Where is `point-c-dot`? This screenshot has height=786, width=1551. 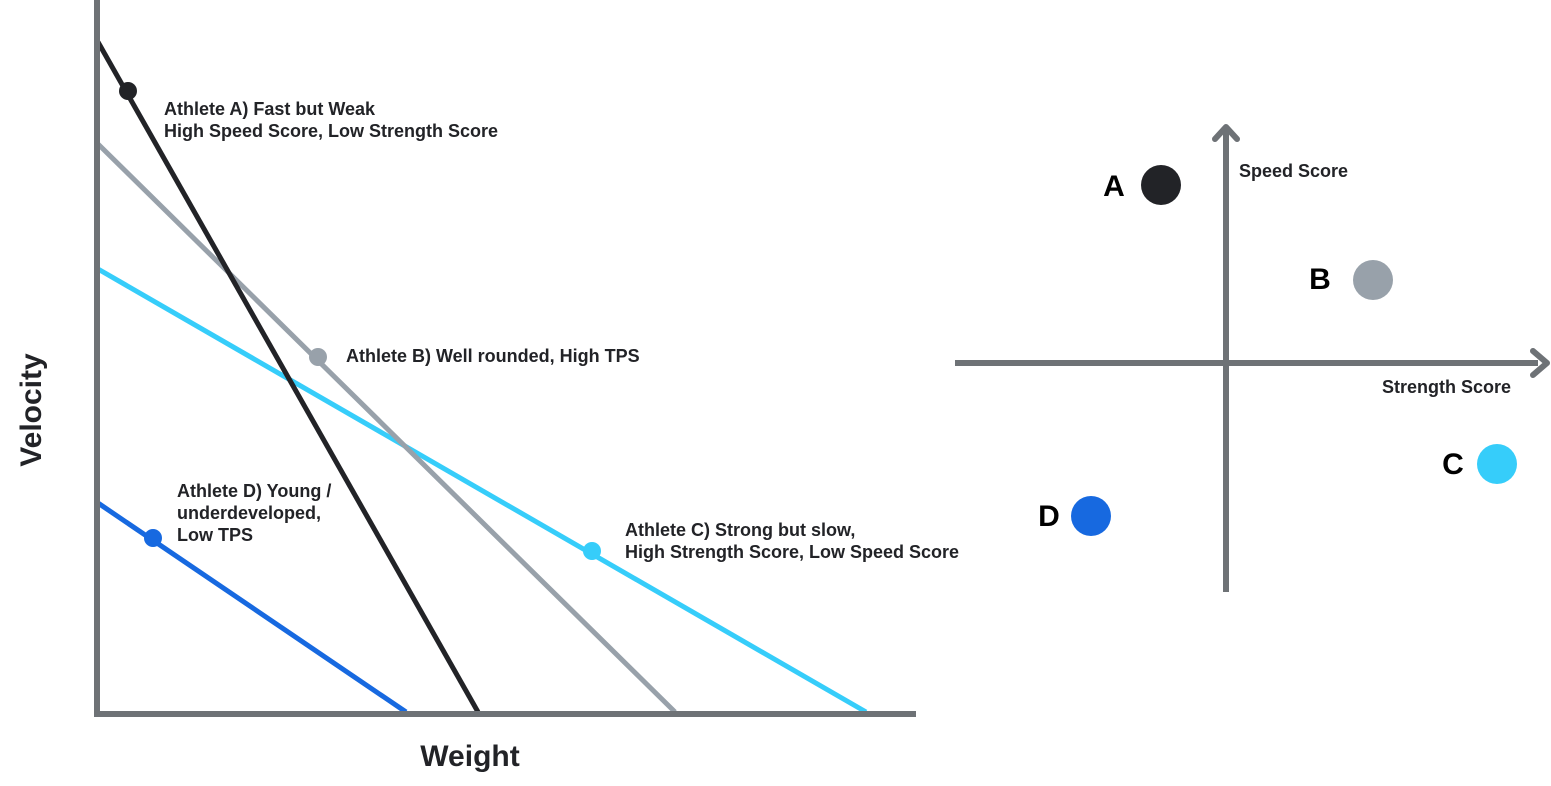 point-c-dot is located at coordinates (1497, 464).